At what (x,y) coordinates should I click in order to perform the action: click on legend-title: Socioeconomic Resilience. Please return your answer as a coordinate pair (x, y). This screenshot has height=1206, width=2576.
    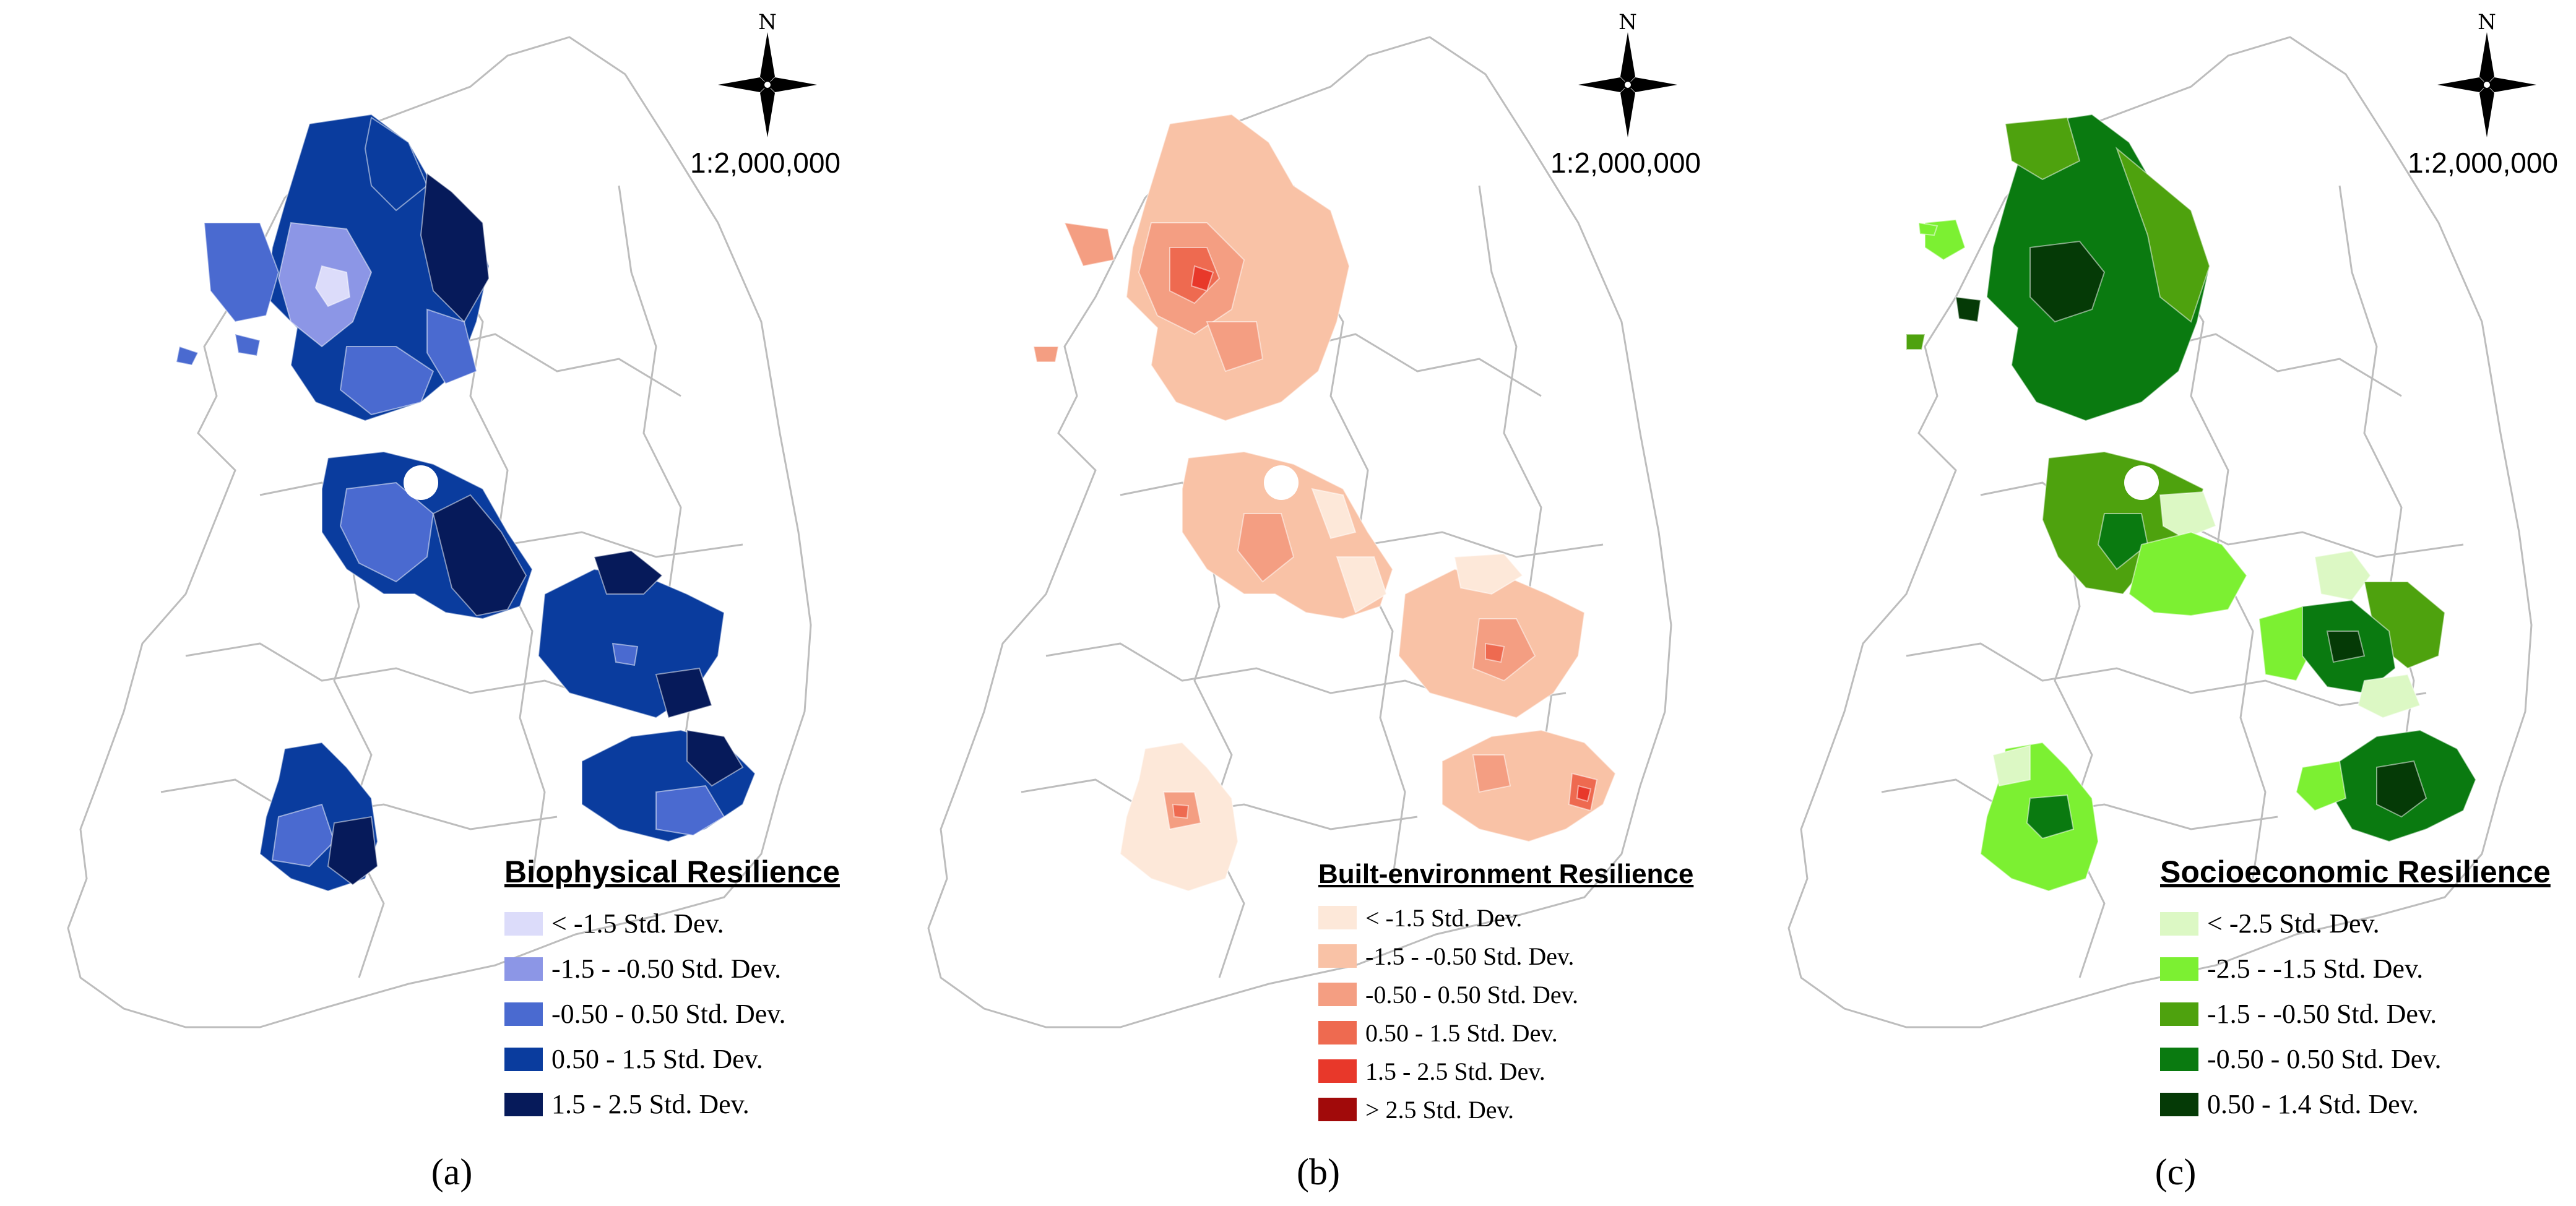
    Looking at the image, I should click on (2355, 872).